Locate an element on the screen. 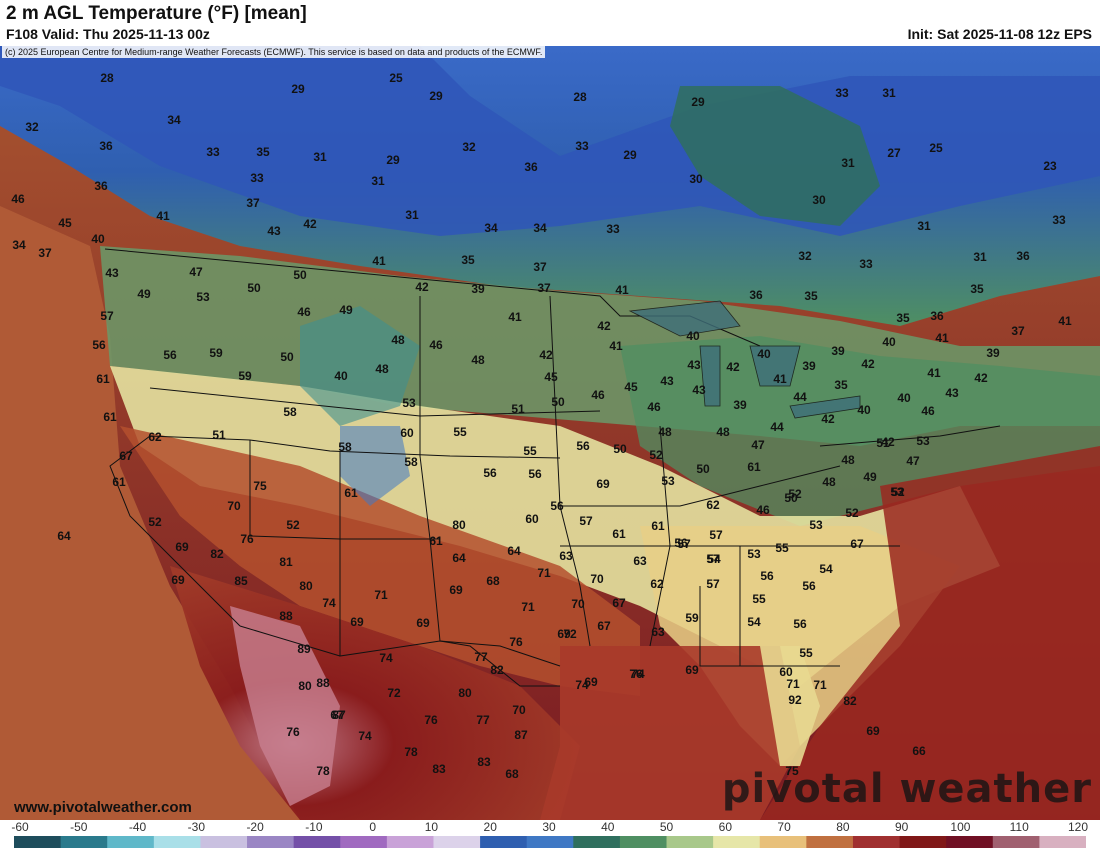 The height and width of the screenshot is (850, 1100). great-lakes is located at coordinates (744, 359).